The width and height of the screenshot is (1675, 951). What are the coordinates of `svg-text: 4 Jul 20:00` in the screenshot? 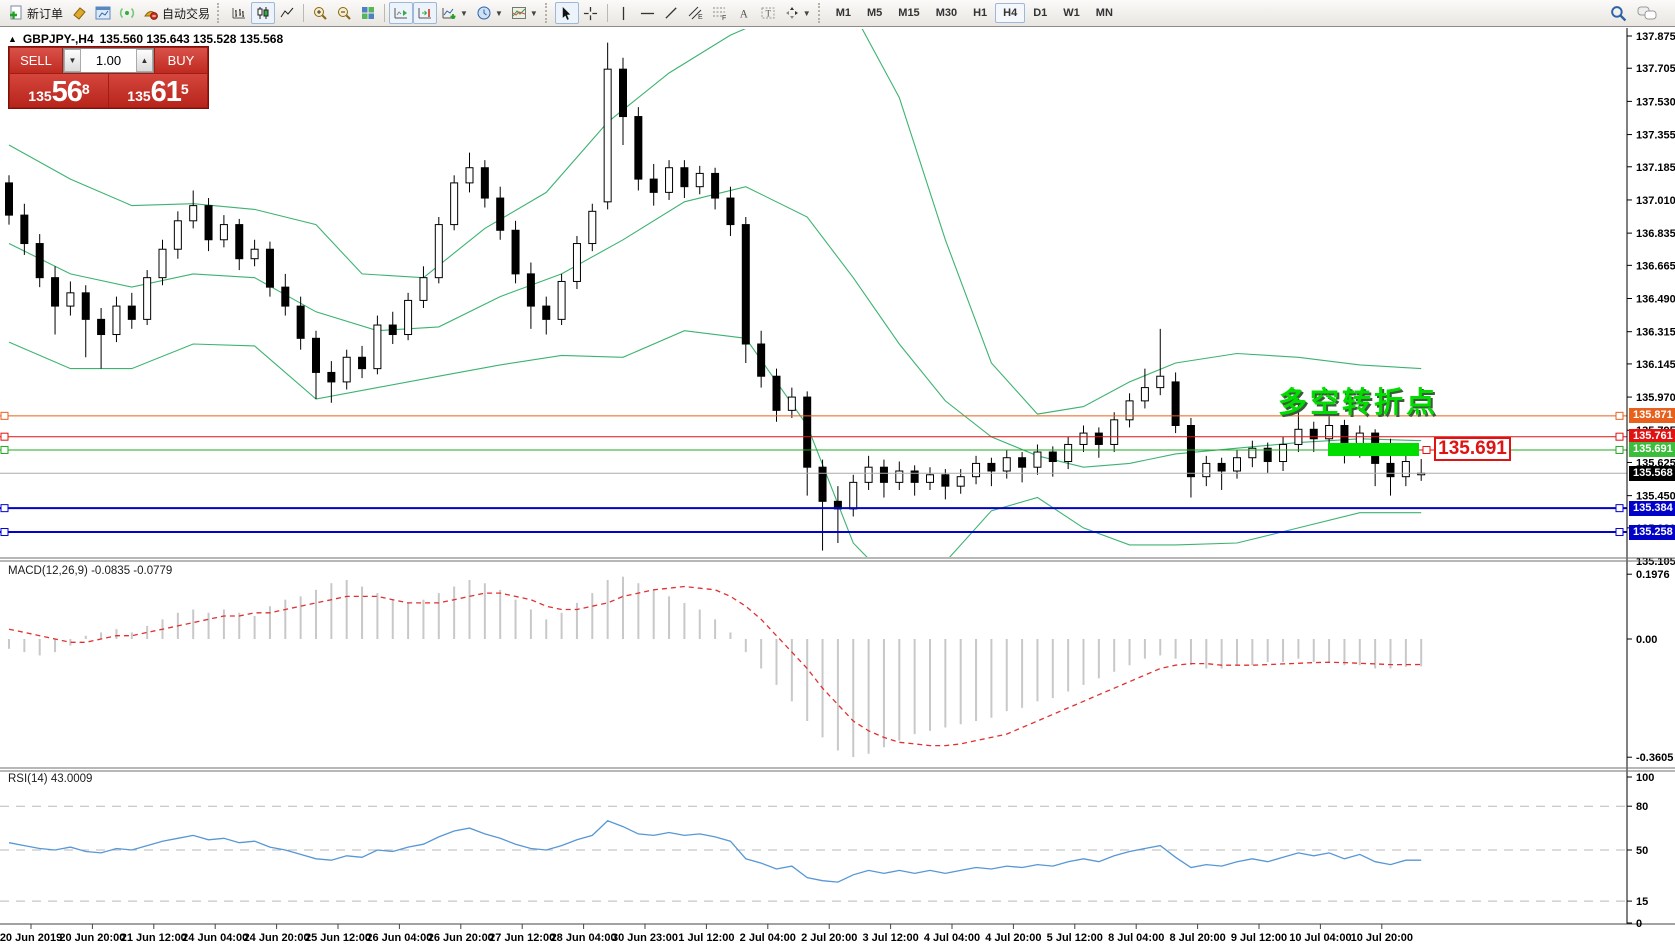 It's located at (1013, 938).